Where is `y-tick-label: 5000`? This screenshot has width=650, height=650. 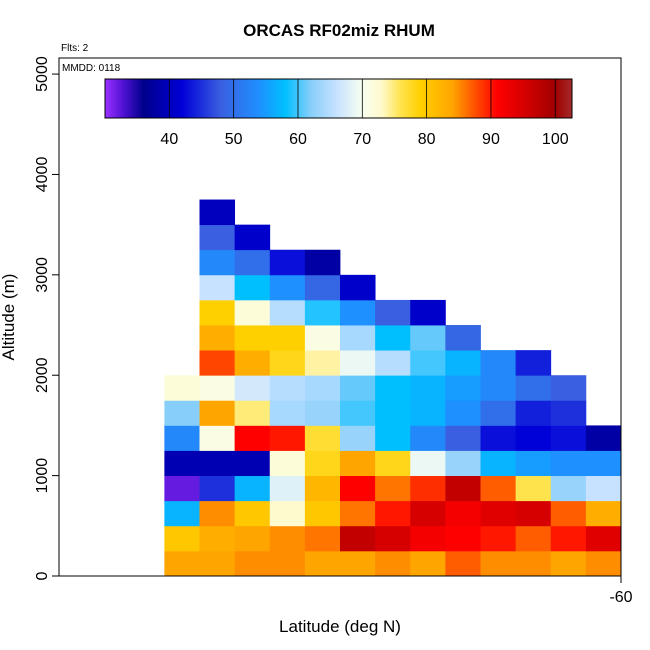 y-tick-label: 5000 is located at coordinates (42, 74).